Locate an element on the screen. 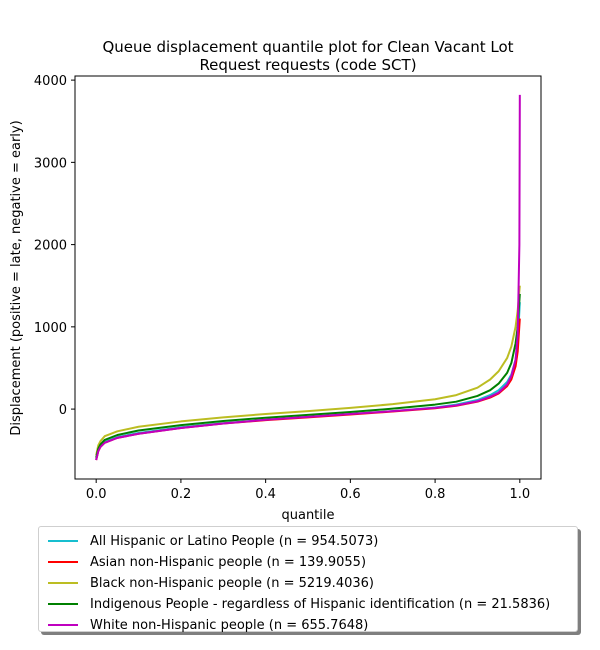  x-tick-label: 0.4 is located at coordinates (265, 494).